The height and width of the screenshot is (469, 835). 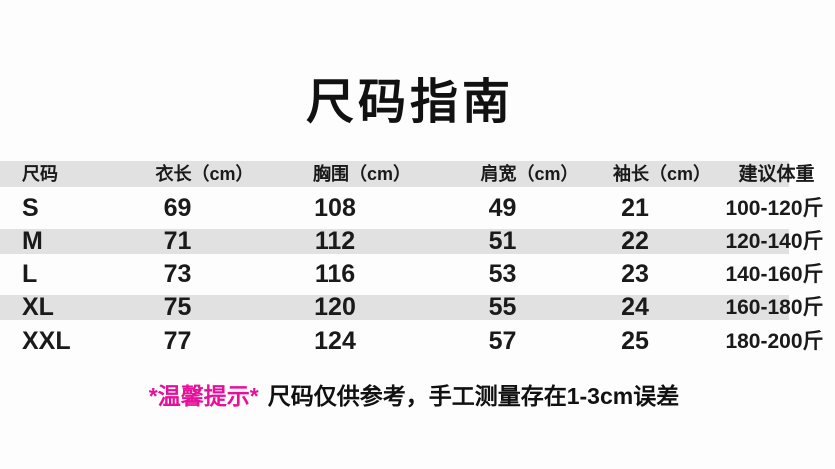 What do you see at coordinates (417, 307) in the screenshot?
I see `table-row-xl: XL 75 120 55 24 160-180斤` at bounding box center [417, 307].